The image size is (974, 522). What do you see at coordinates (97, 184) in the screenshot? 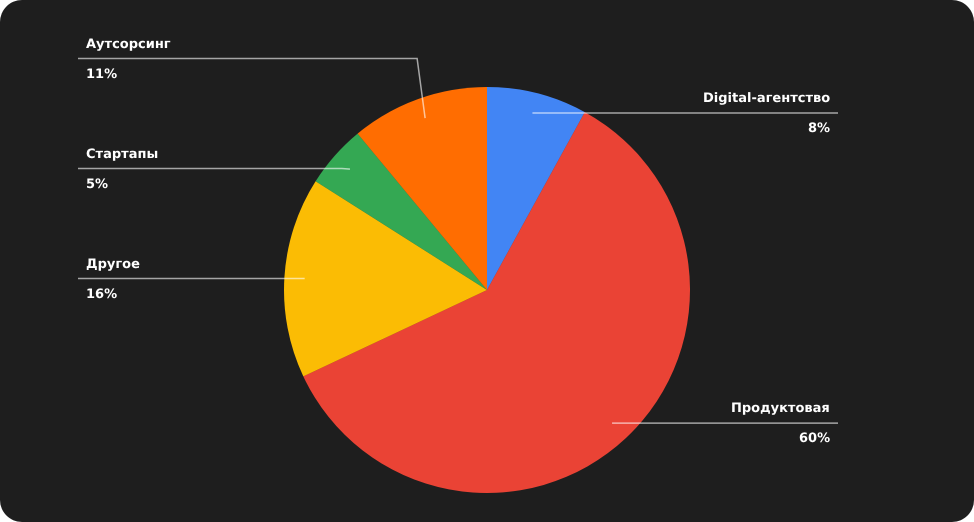
I see `data-label: 5%` at bounding box center [97, 184].